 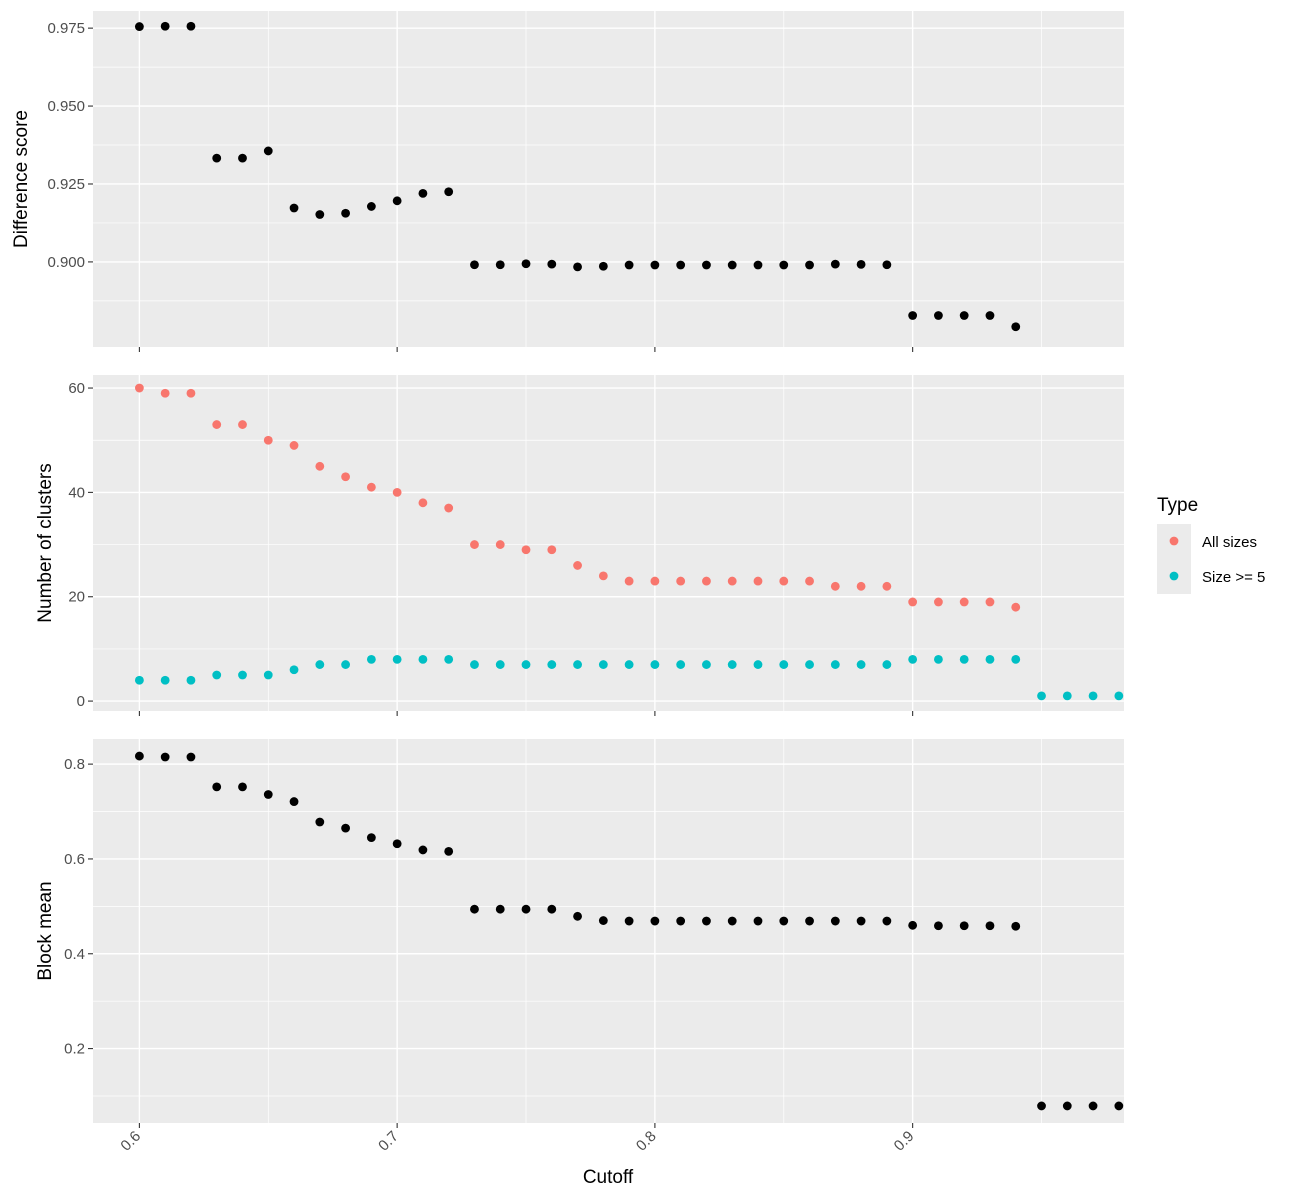 I want to click on legend-label-size-5: Size >= 5, so click(x=1233, y=577).